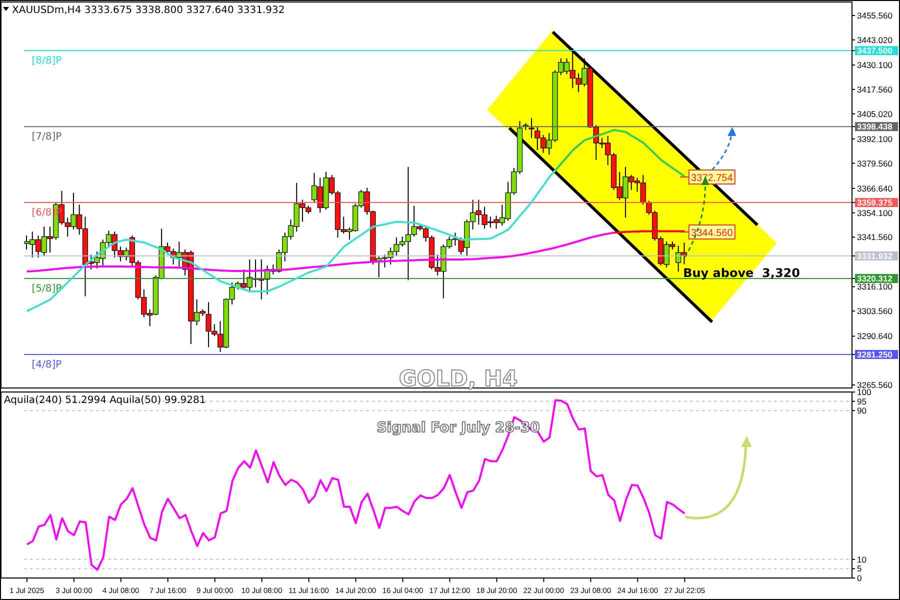  What do you see at coordinates (859, 569) in the screenshot?
I see `y-tick-label: 5` at bounding box center [859, 569].